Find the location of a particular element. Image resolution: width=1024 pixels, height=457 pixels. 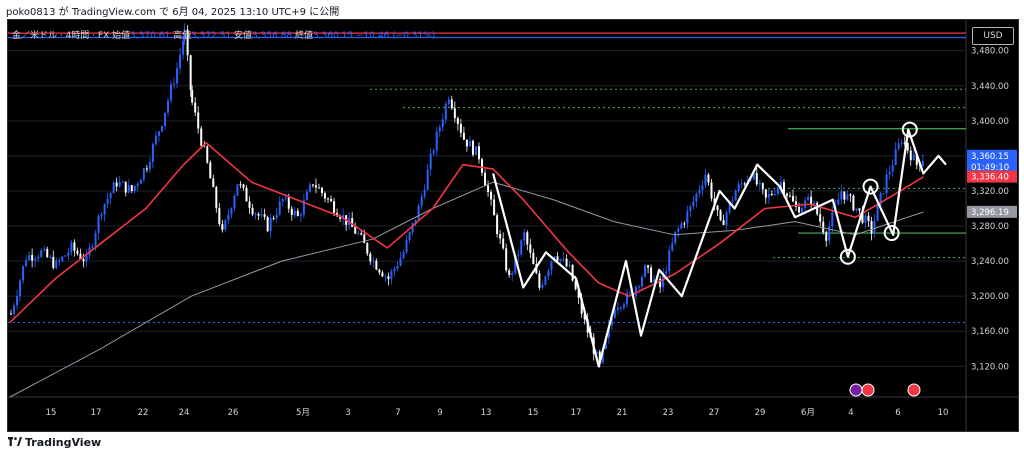

x-tick-label: 21 is located at coordinates (622, 413).